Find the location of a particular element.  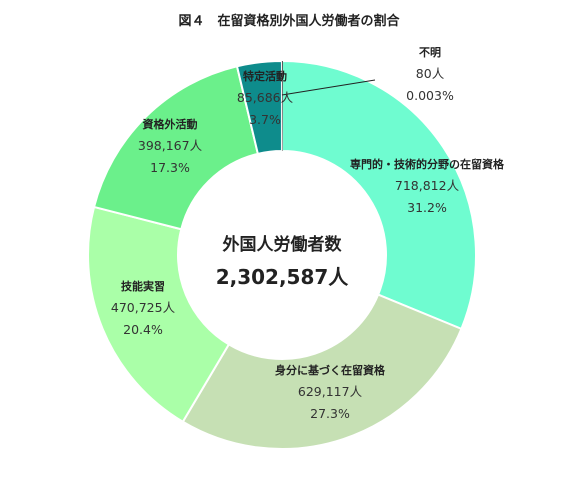

slice-label-percent: 20.4% is located at coordinates (143, 329).